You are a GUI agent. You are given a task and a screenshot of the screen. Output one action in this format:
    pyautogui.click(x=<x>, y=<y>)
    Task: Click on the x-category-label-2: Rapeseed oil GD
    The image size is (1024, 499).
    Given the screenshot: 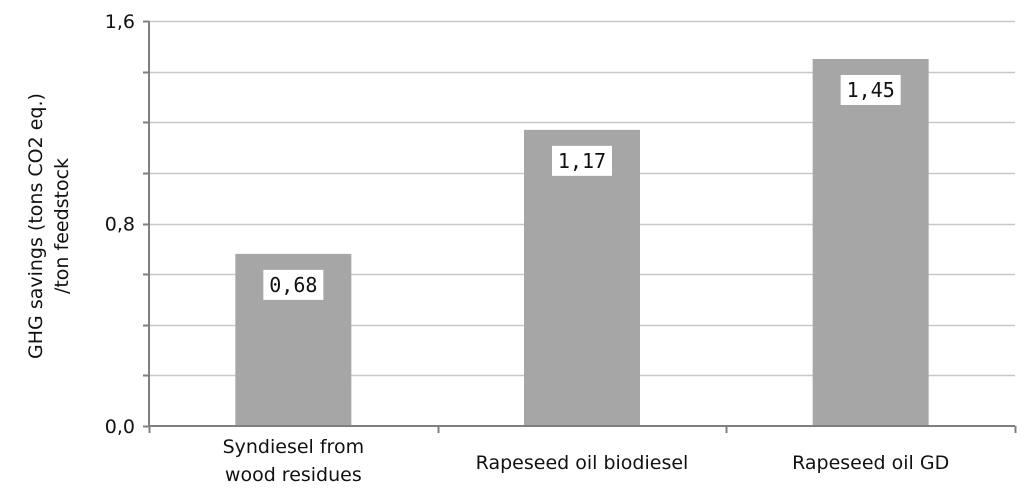 What is the action you would take?
    pyautogui.click(x=870, y=463)
    